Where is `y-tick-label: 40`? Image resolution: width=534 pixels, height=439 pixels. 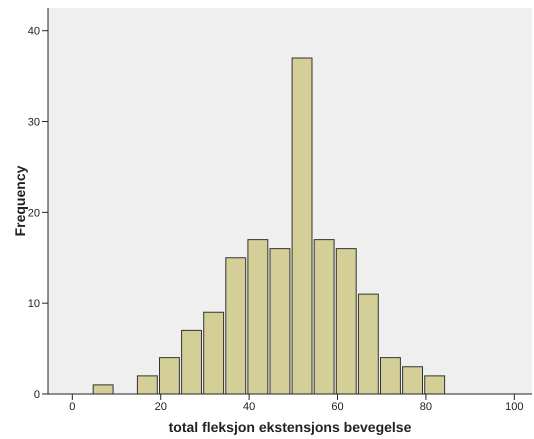 y-tick-label: 40 is located at coordinates (34, 32).